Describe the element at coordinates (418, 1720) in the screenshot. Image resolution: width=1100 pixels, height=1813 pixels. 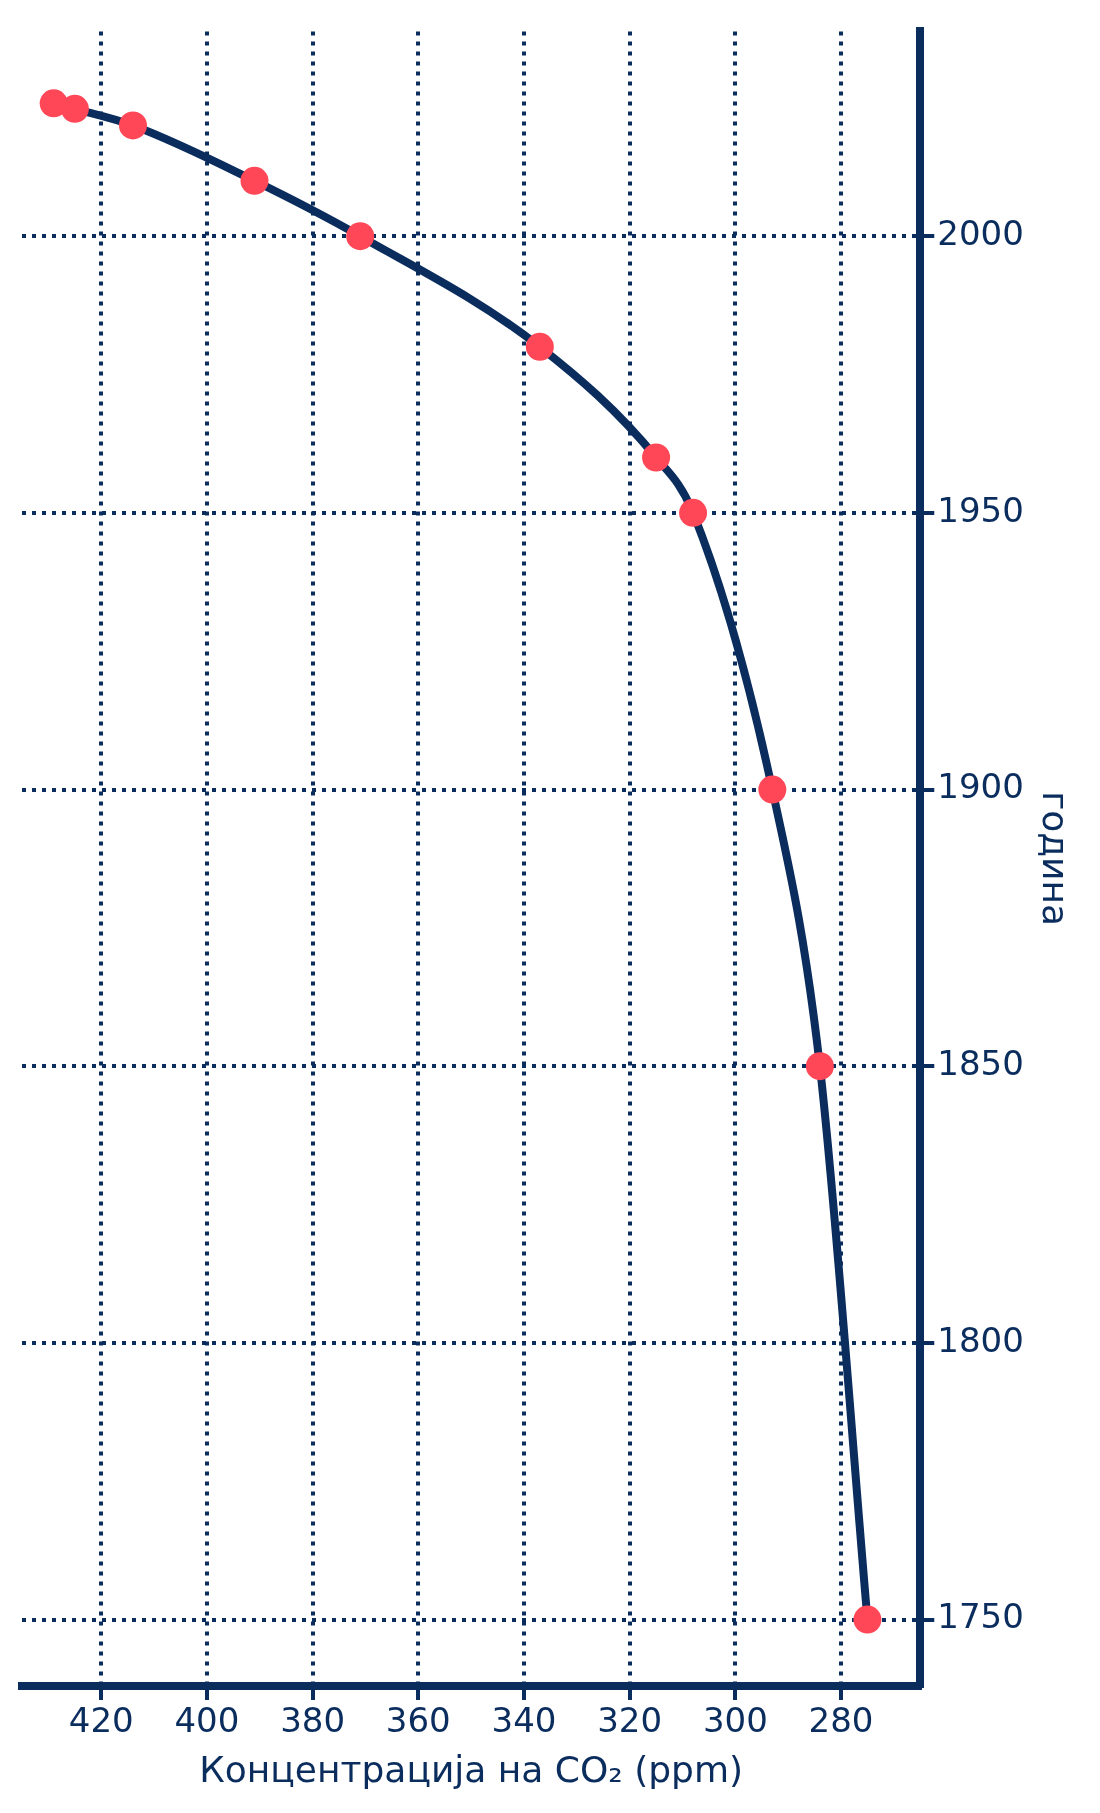
I see `x-tick-label: 360` at that location.